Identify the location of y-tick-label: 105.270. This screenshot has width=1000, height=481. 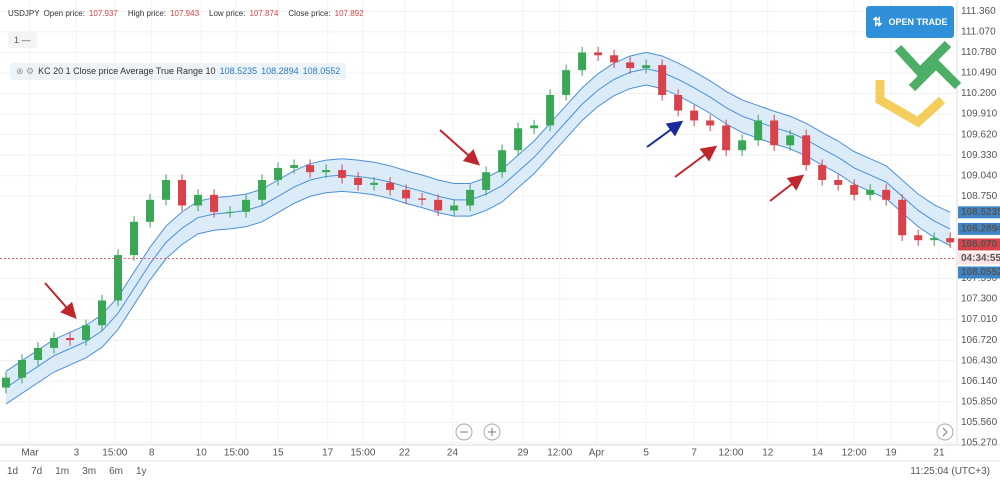
(979, 443).